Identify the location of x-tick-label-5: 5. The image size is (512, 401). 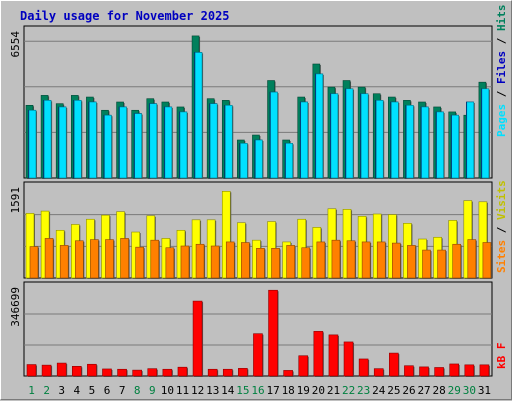
(92, 390).